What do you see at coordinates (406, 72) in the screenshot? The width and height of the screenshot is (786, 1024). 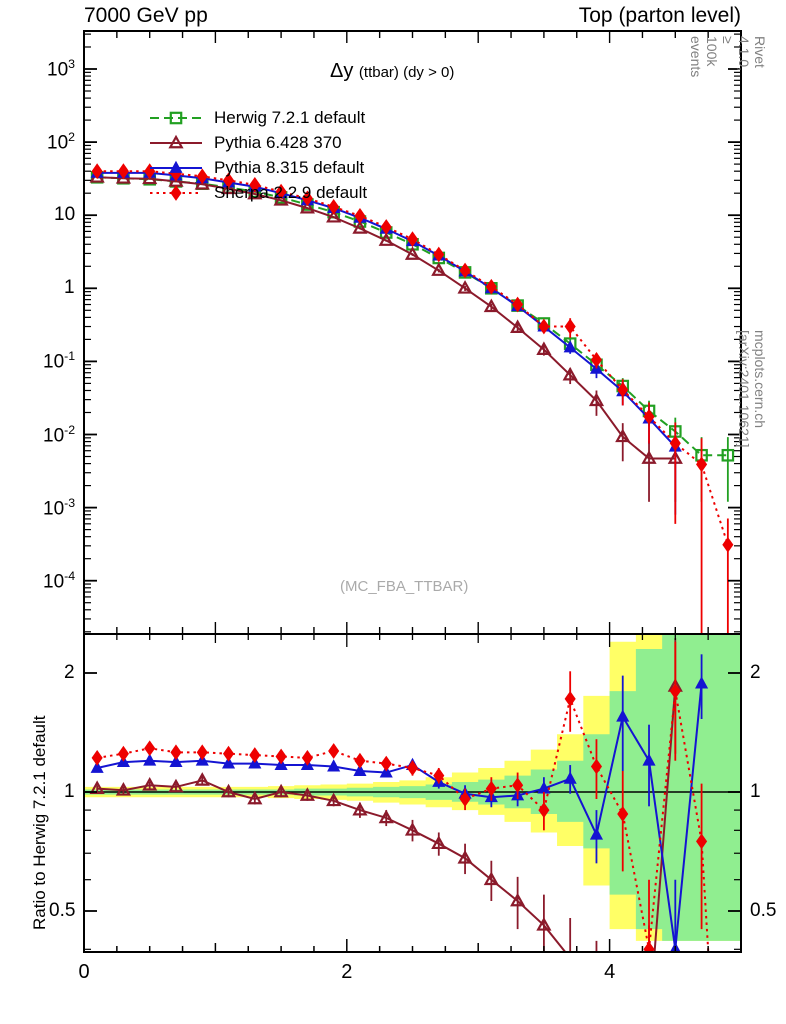 I see `plot-title-sub: (ttbar) (dy > 0)` at bounding box center [406, 72].